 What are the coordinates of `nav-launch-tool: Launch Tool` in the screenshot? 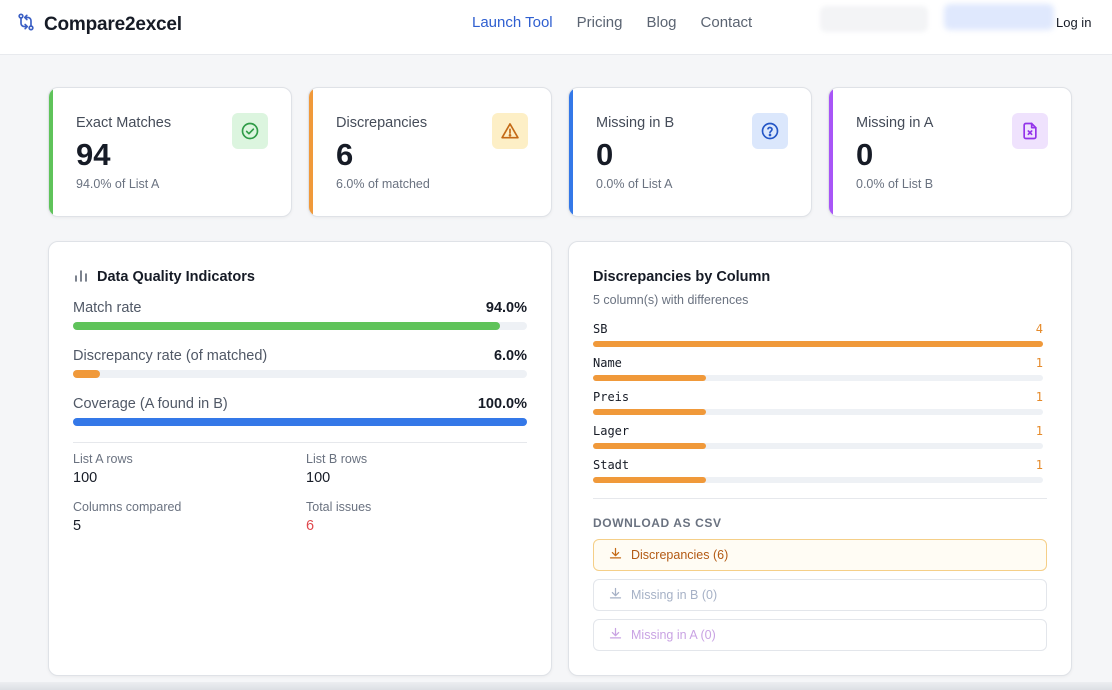 It's located at (512, 22).